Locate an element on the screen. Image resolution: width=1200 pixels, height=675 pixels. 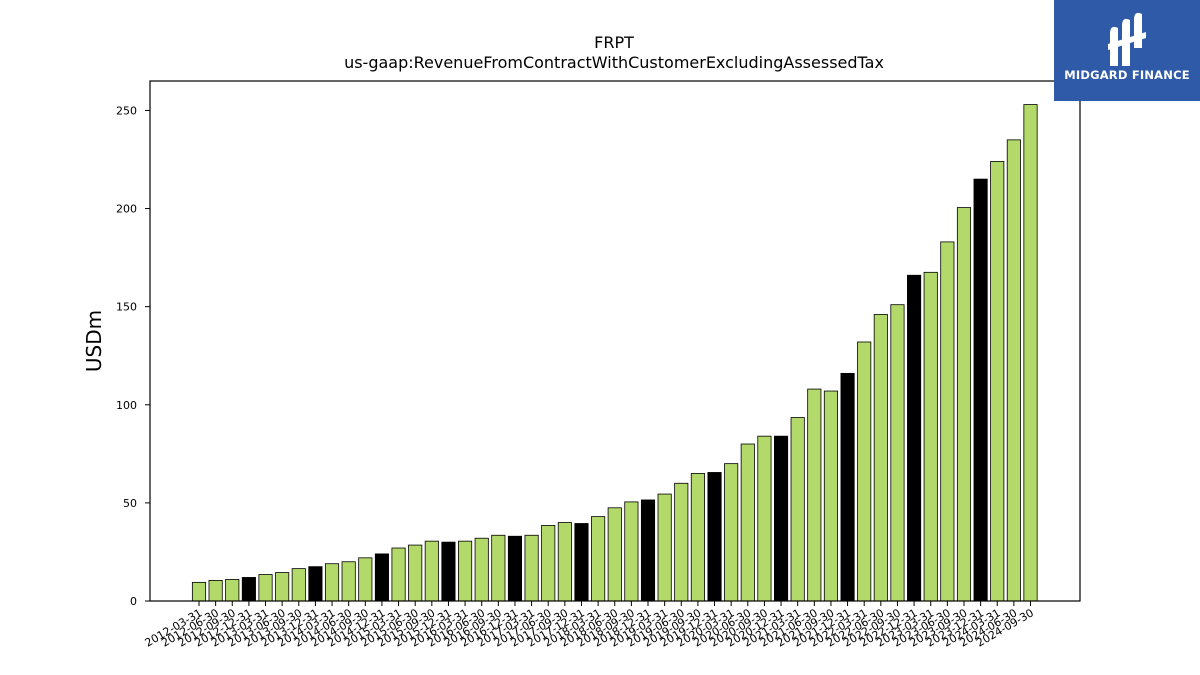
logo-mark-icon is located at coordinates (1127, 39).